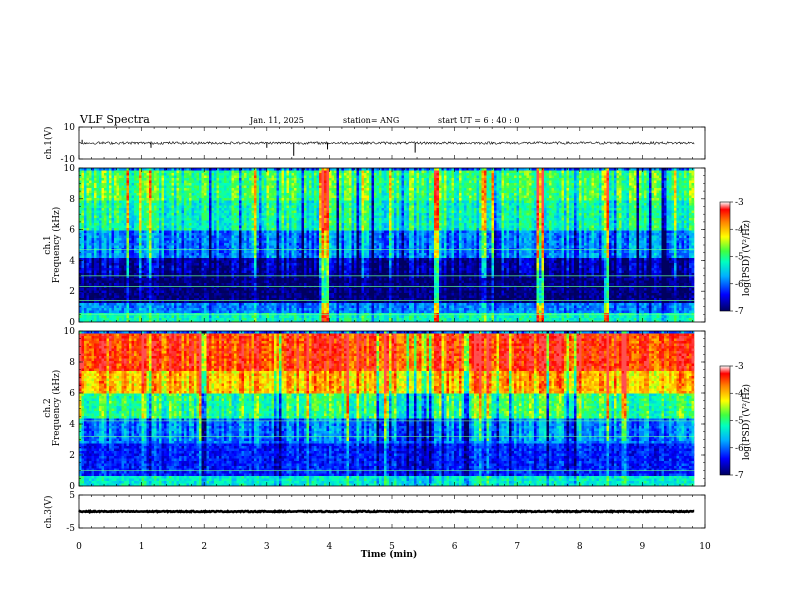 This screenshot has width=792, height=612. I want to click on x-tick-label: 3, so click(267, 547).